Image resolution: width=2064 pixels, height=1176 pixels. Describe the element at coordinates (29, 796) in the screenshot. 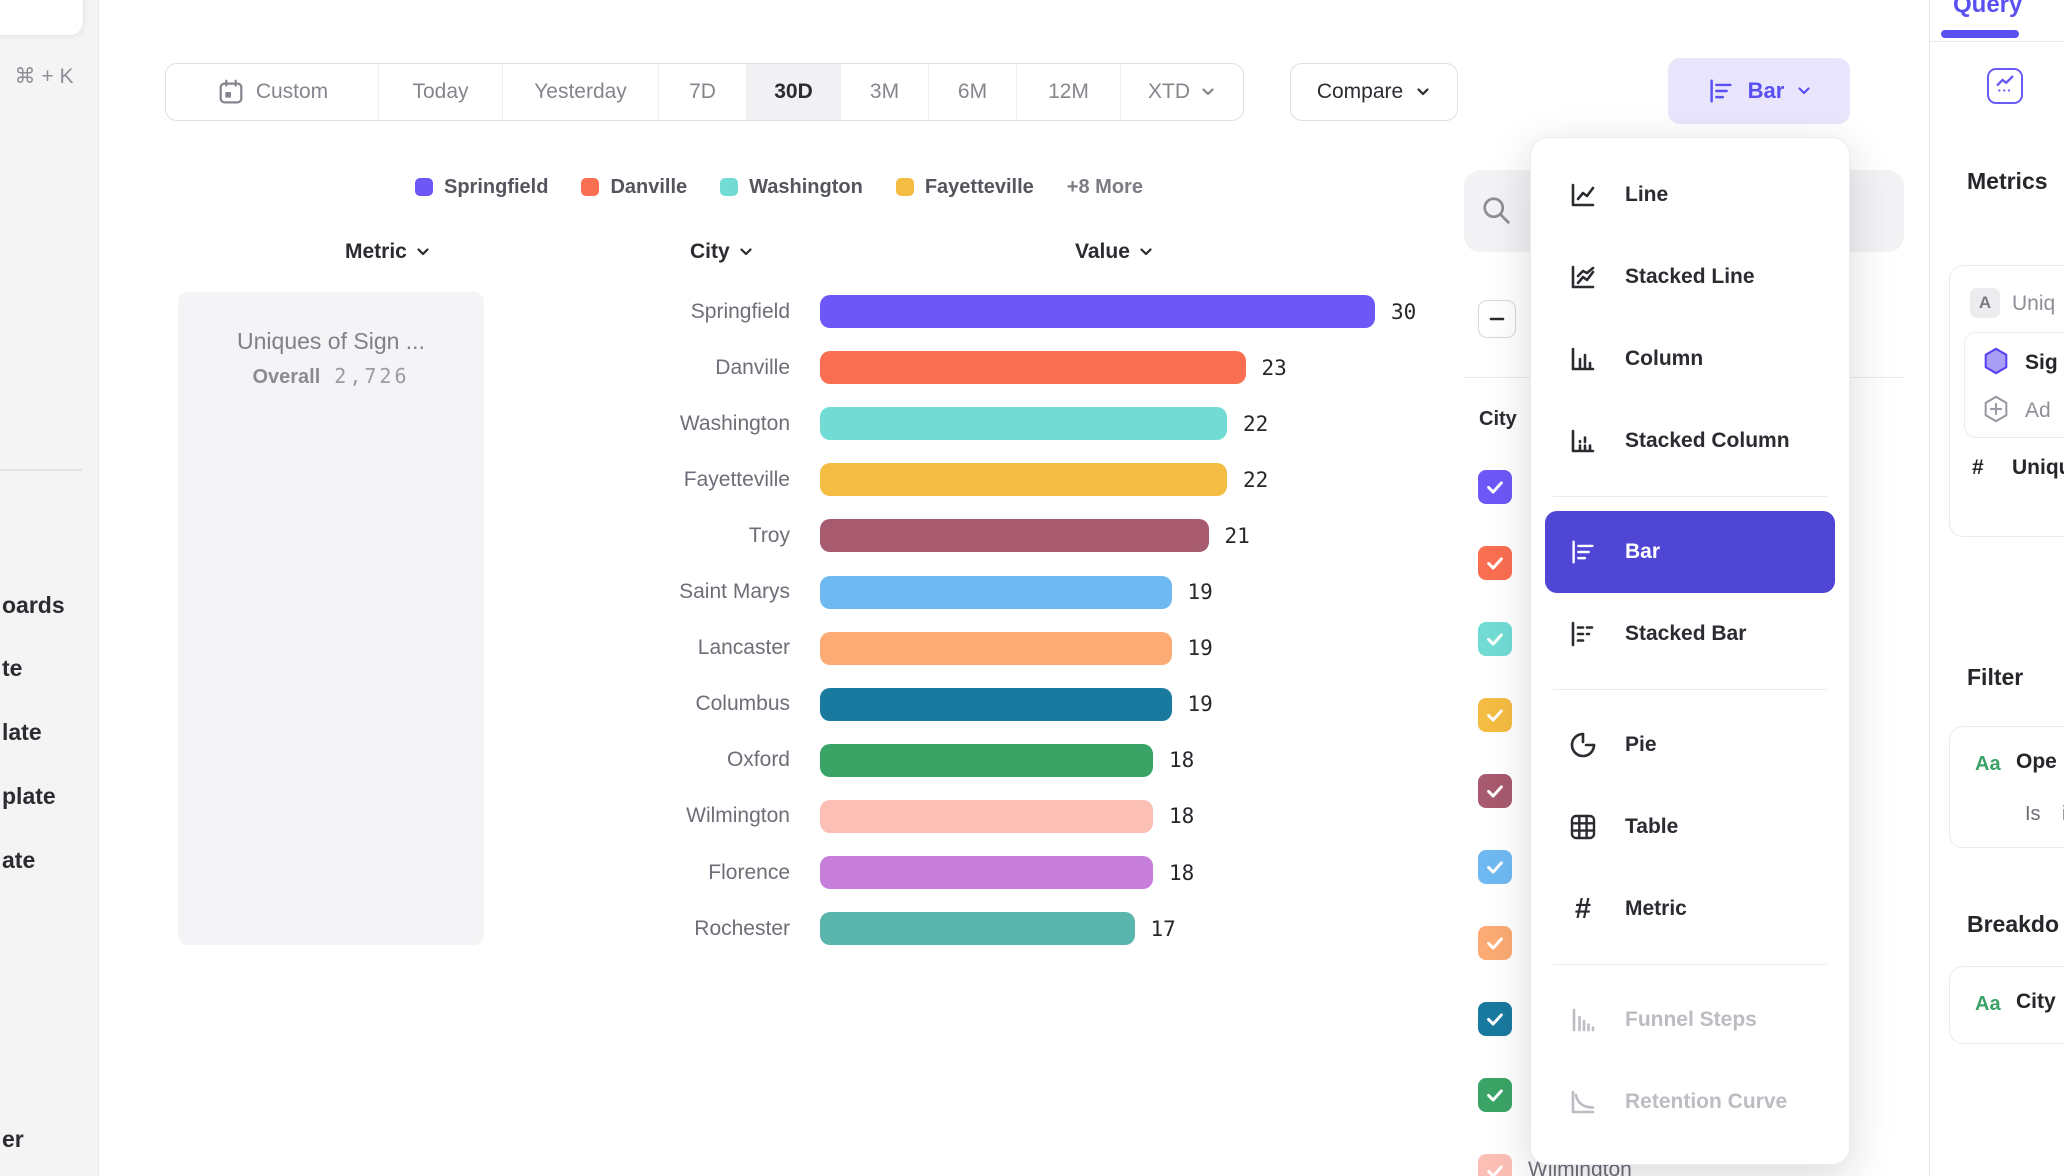

I see `rail-item-truncated: plate` at that location.